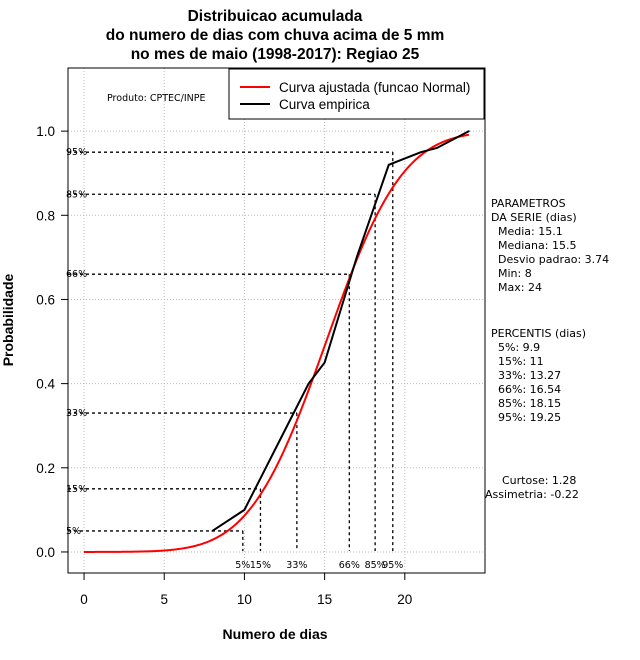 This screenshot has height=660, width=640. I want to click on y-tick-label: 1.0, so click(45, 131).